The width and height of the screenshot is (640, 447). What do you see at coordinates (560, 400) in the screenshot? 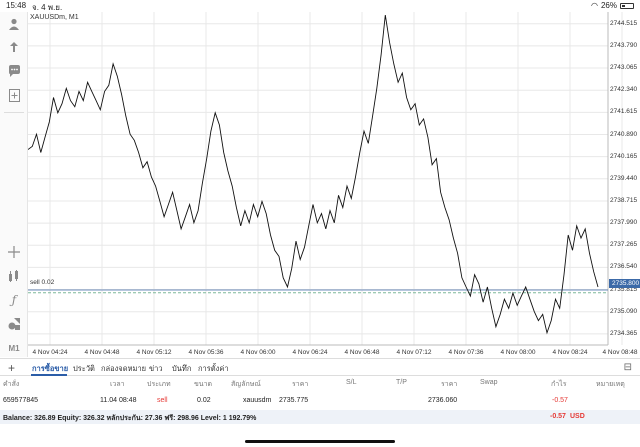
I see `row-profit: -0.57` at bounding box center [560, 400].